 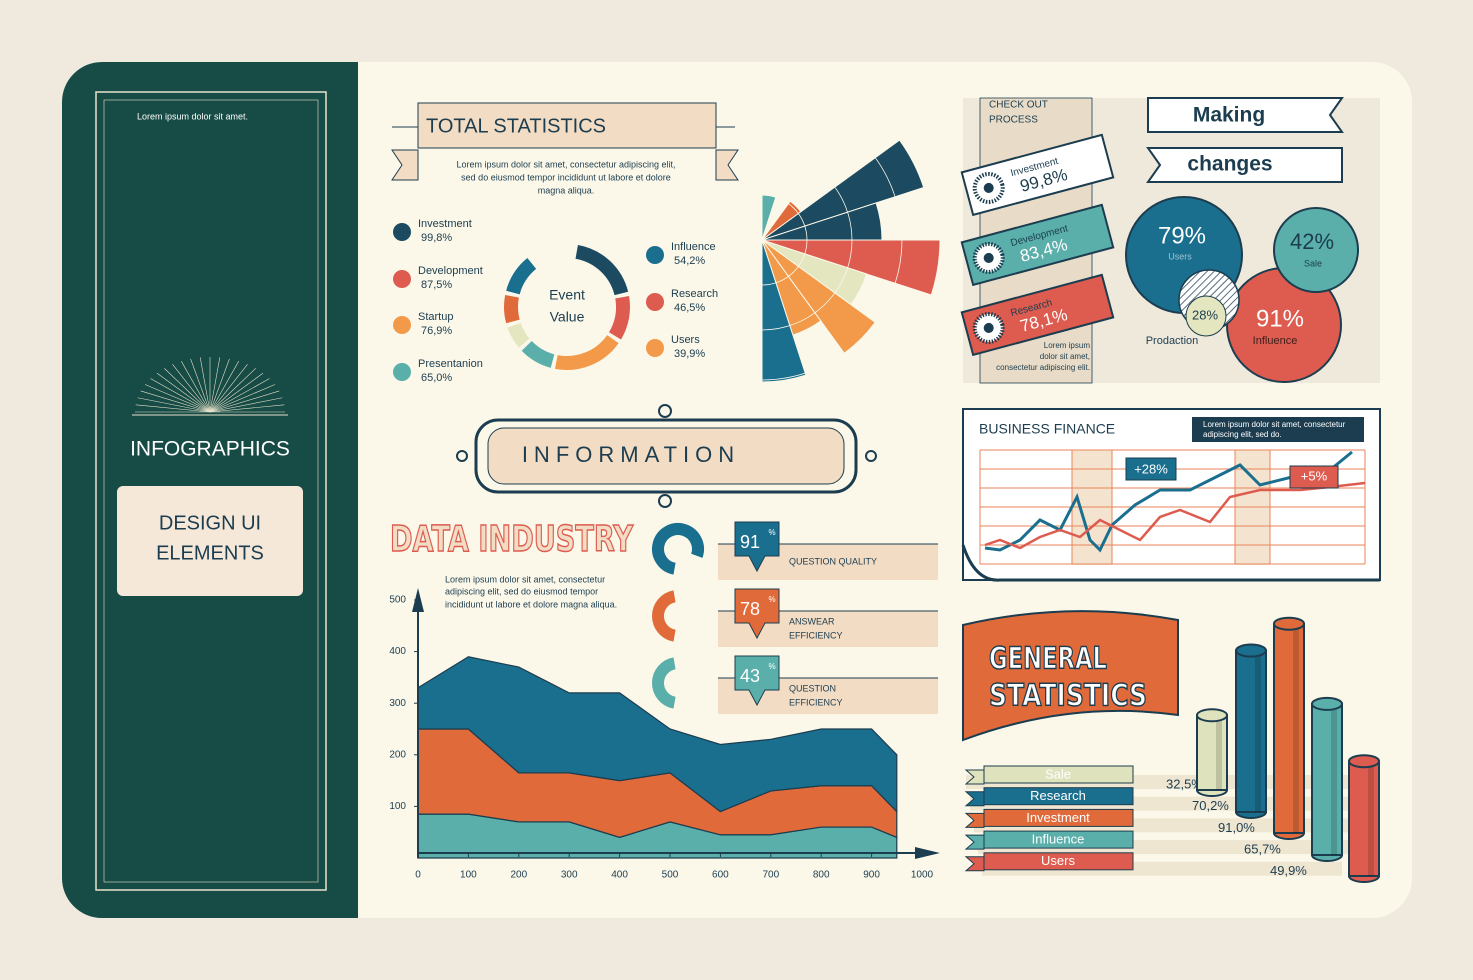 I want to click on item-value: 39,9%, so click(x=689, y=354).